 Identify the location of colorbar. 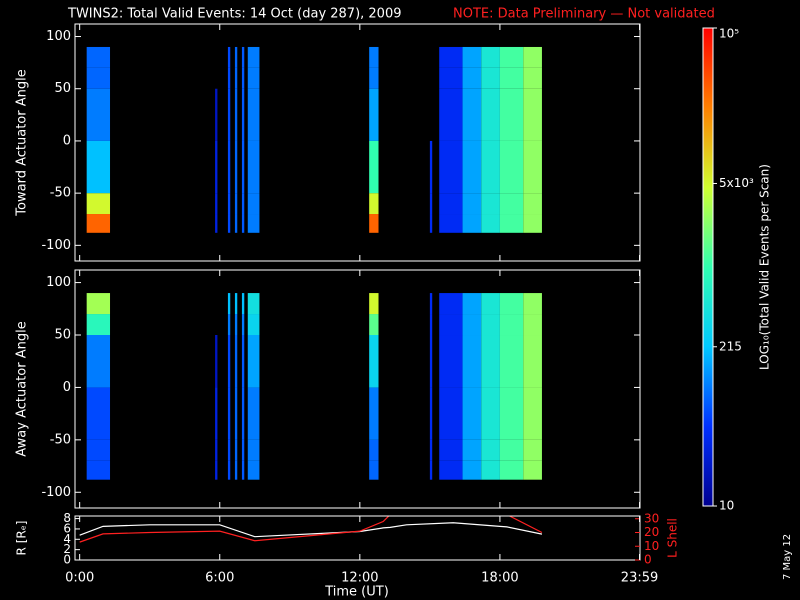
(708, 267).